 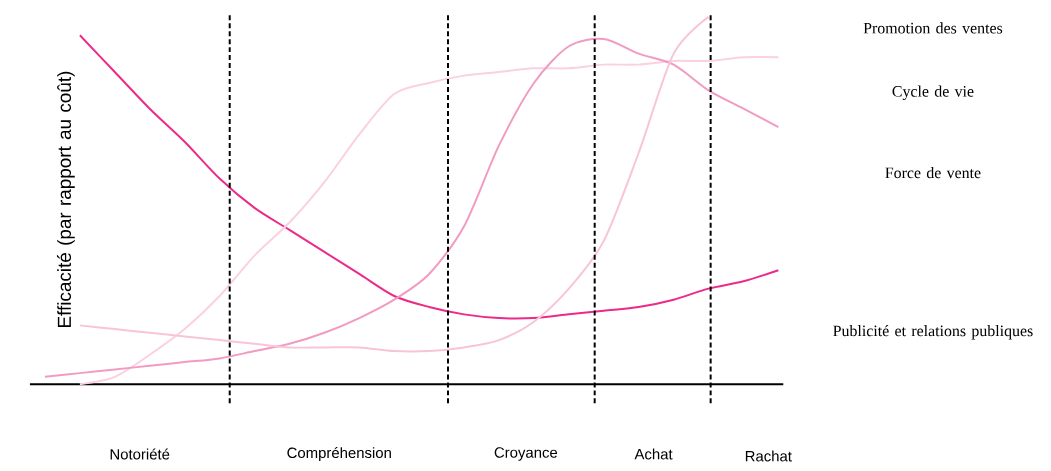 What do you see at coordinates (653, 454) in the screenshot?
I see `text: Achat` at bounding box center [653, 454].